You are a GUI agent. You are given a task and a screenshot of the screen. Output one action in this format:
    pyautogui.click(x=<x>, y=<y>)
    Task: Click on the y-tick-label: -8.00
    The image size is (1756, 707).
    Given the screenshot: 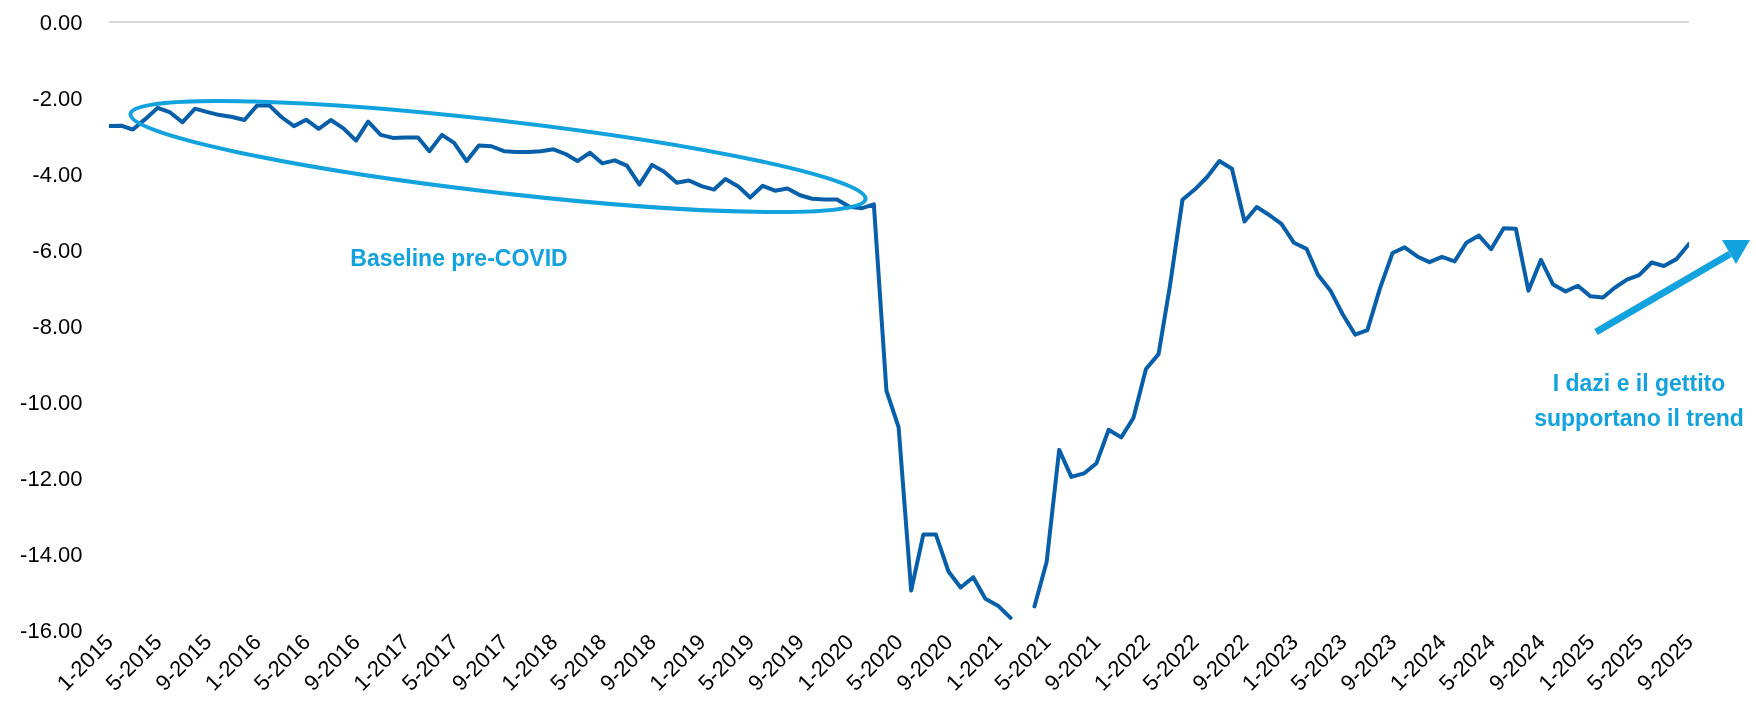 What is the action you would take?
    pyautogui.click(x=57, y=326)
    